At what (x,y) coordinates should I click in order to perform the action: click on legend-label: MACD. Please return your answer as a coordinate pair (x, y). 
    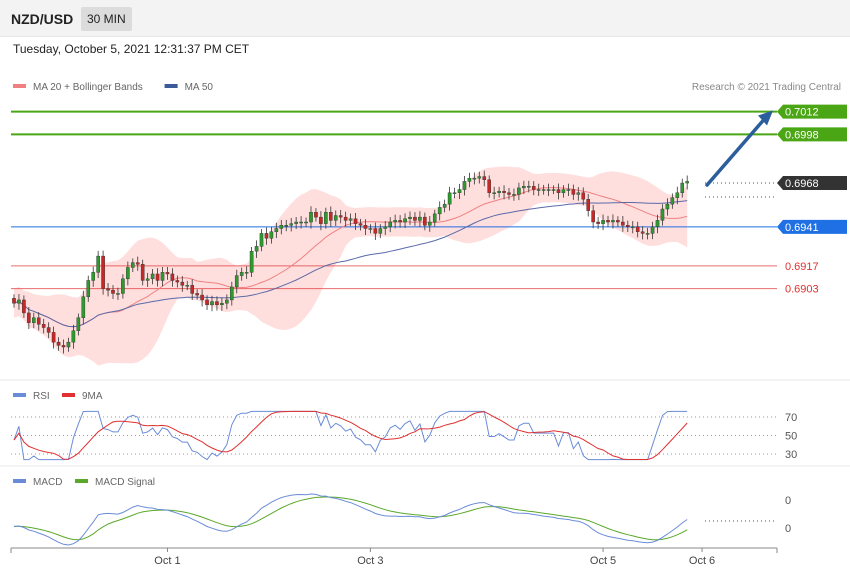
    Looking at the image, I should click on (47, 482).